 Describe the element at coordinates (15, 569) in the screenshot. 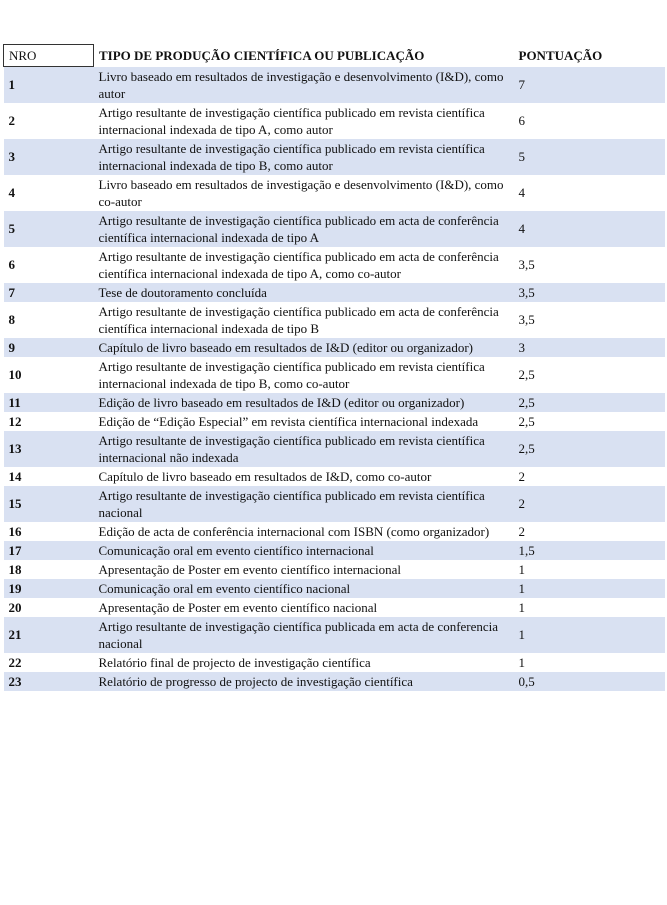

I see `row-number: 18` at that location.